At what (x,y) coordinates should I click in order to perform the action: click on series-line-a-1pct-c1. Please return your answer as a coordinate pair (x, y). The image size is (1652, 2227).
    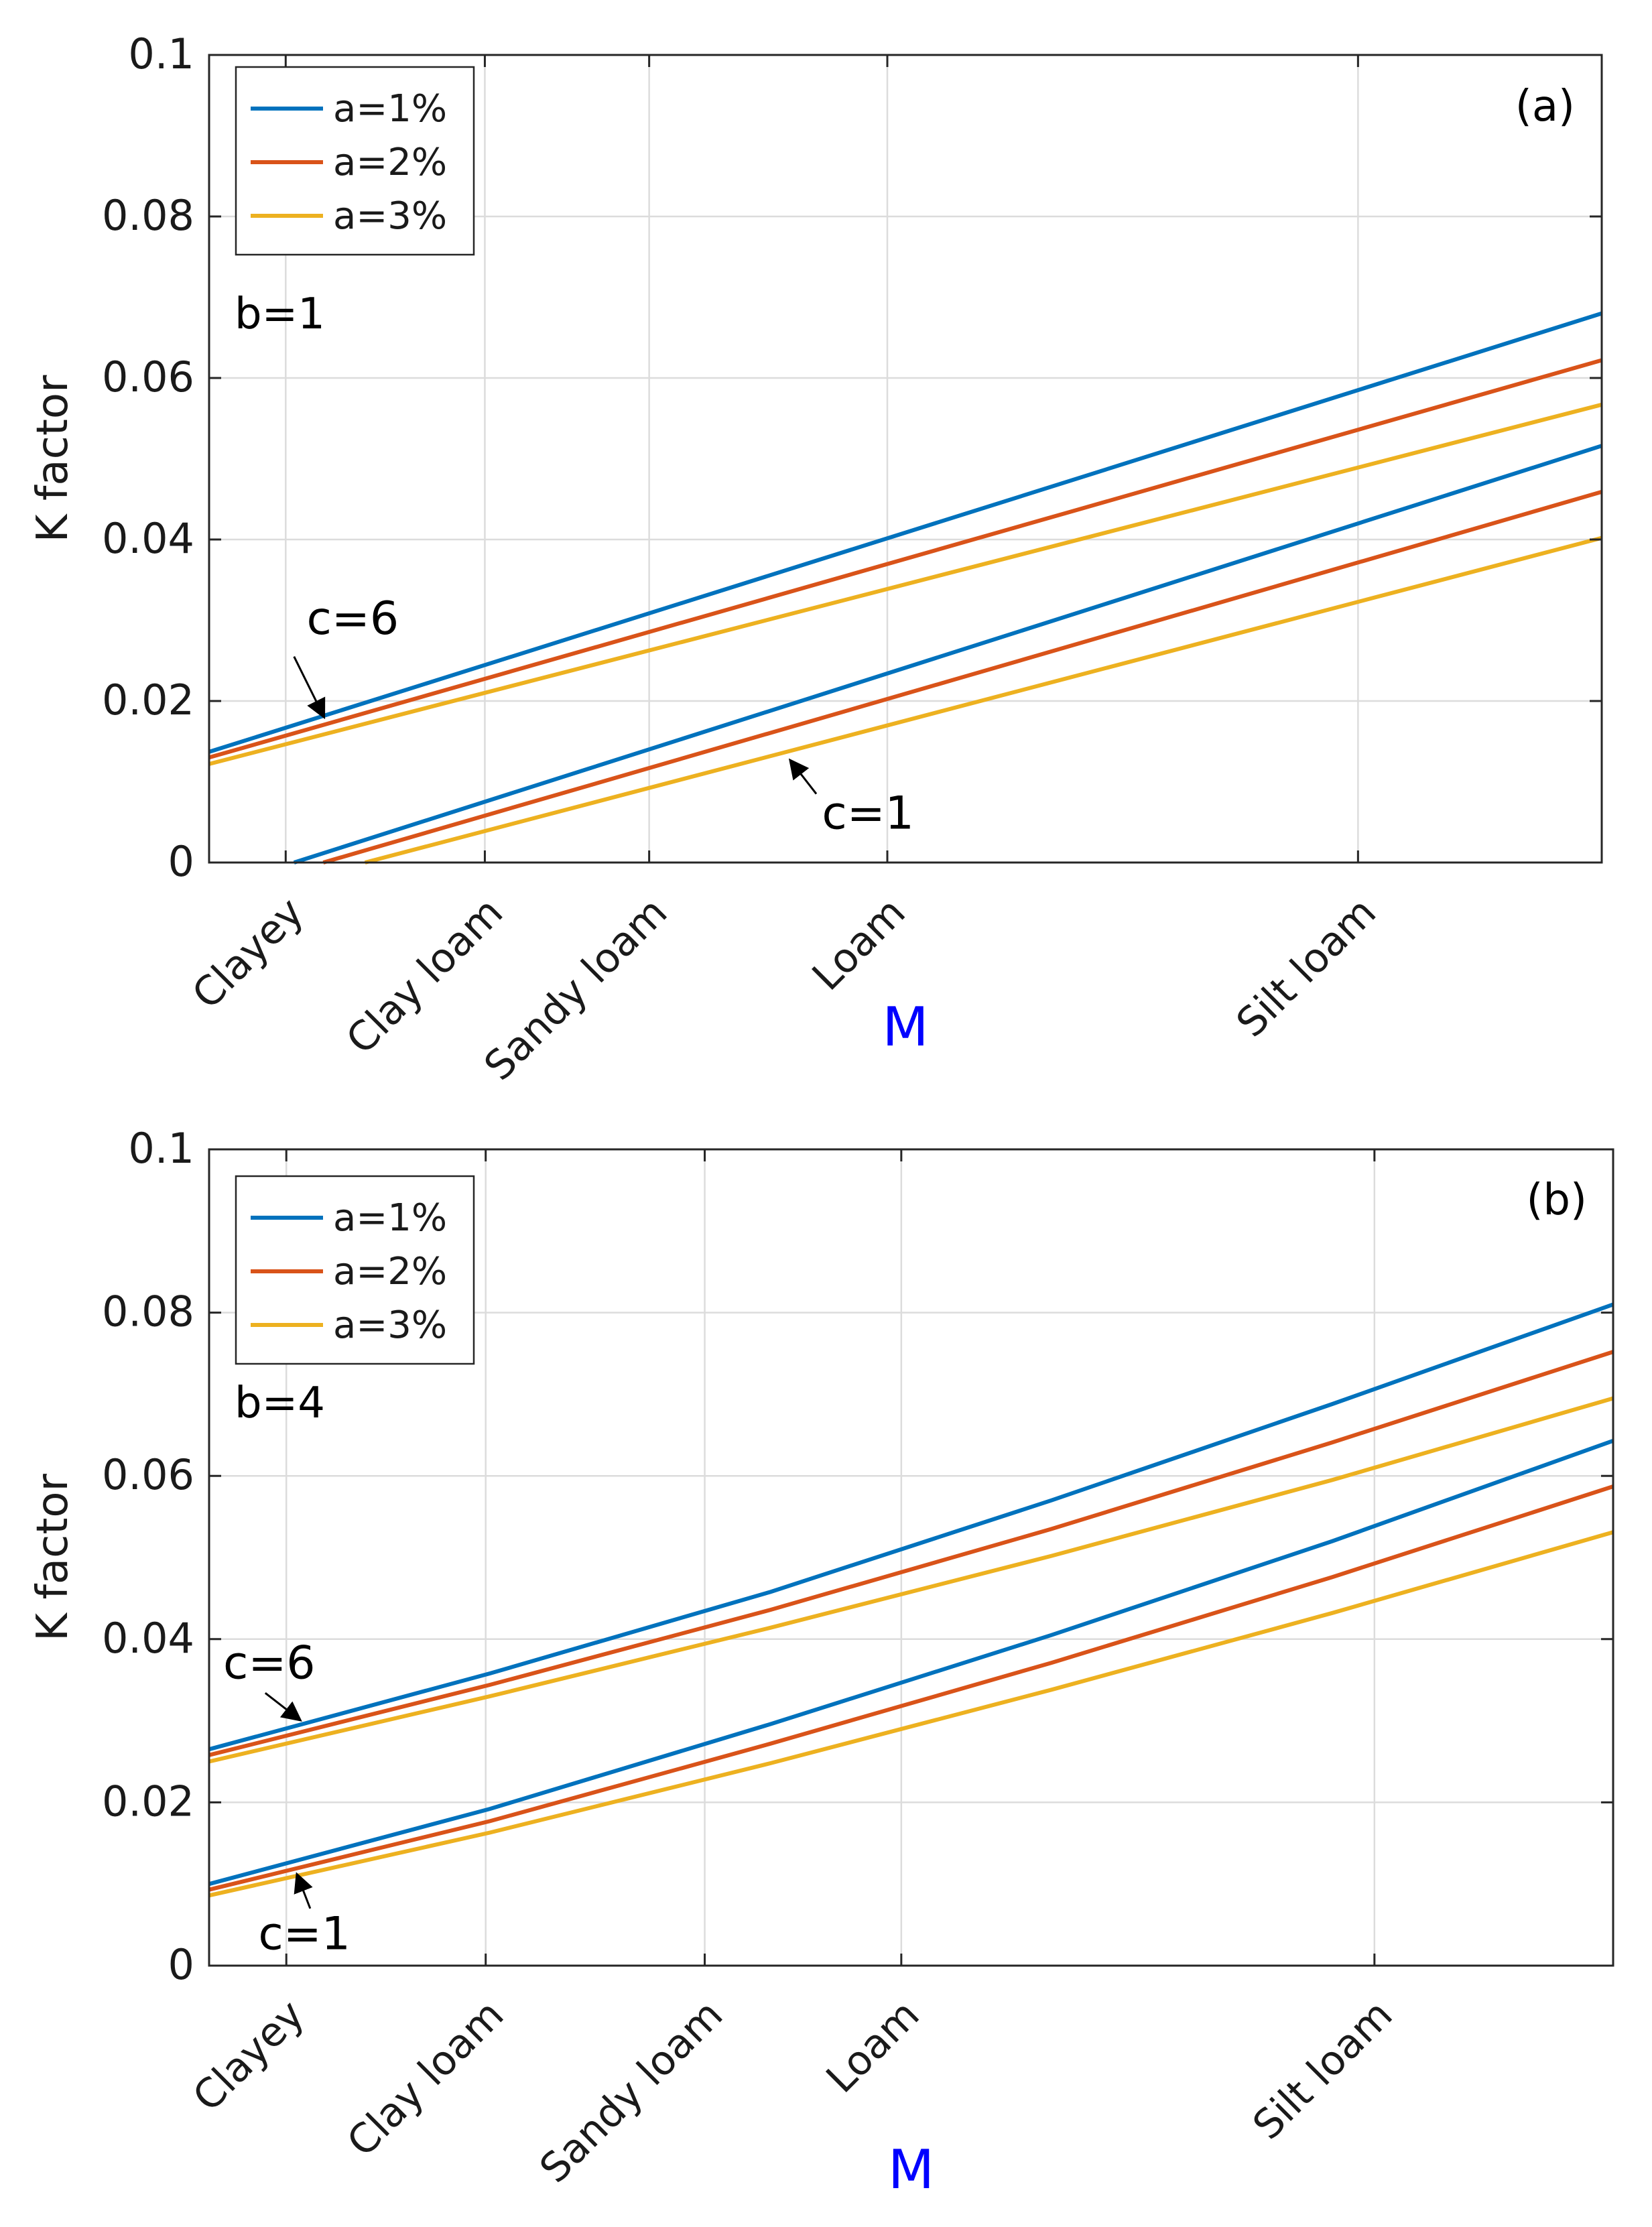
    Looking at the image, I should click on (948, 654).